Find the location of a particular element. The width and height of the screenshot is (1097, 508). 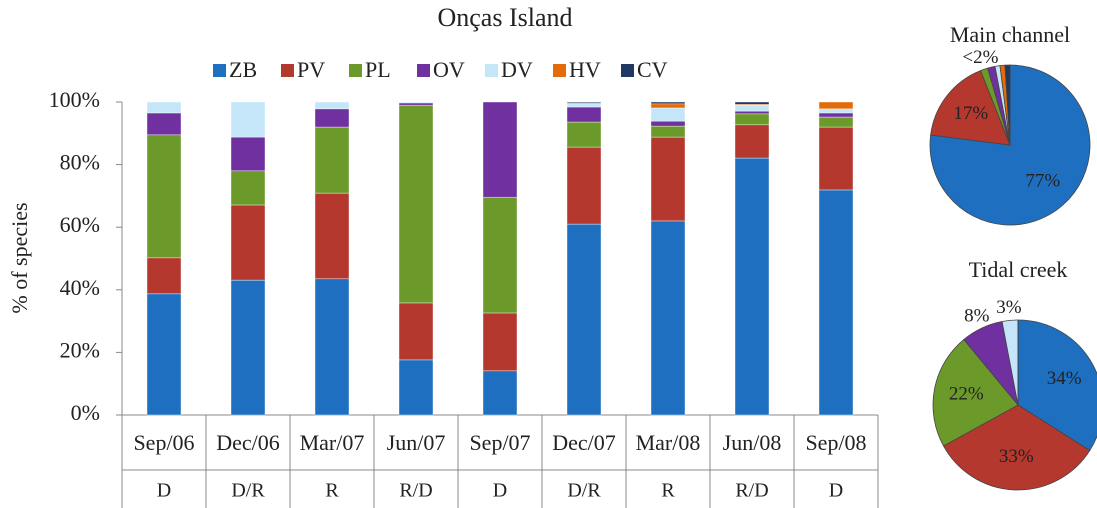

x-tick-label: Jun/08 is located at coordinates (752, 442).